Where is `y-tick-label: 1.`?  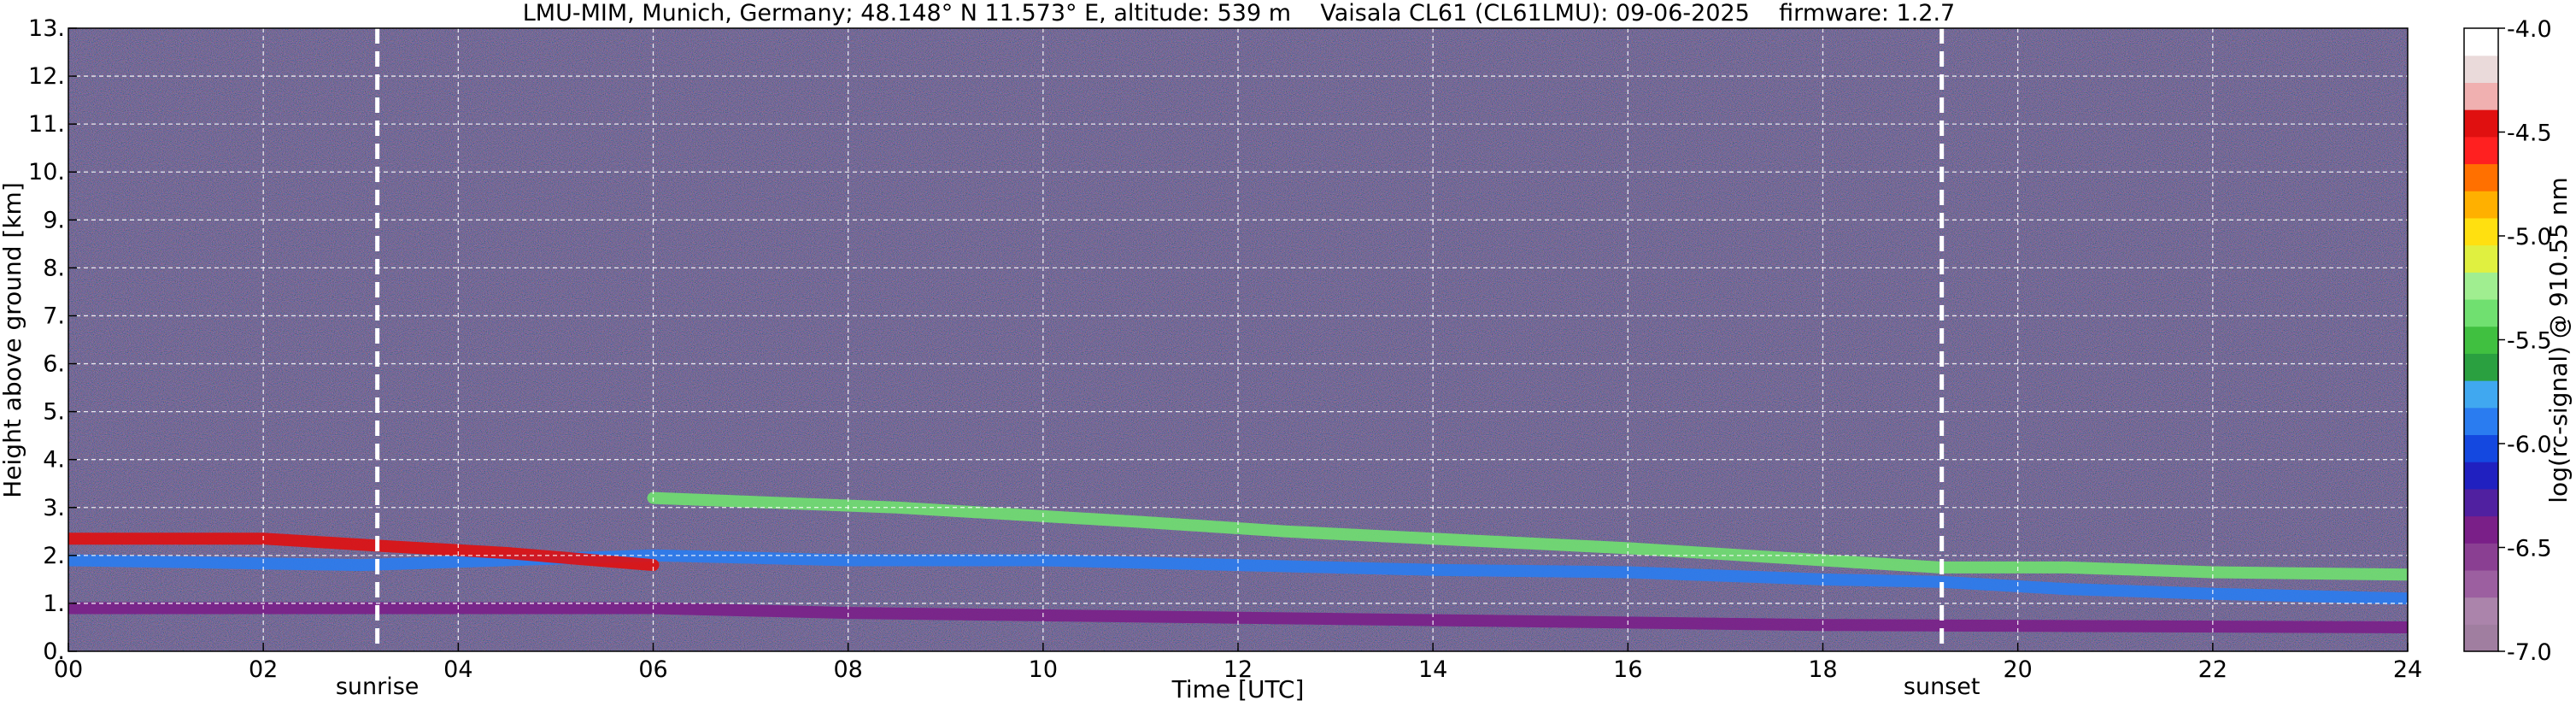
y-tick-label: 1. is located at coordinates (54, 604).